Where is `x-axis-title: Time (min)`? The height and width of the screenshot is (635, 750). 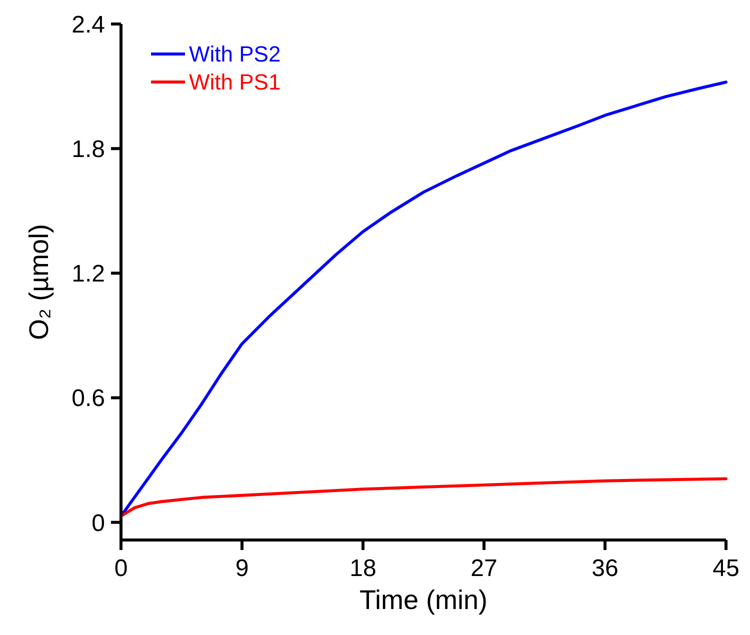
x-axis-title: Time (min) is located at coordinates (424, 600).